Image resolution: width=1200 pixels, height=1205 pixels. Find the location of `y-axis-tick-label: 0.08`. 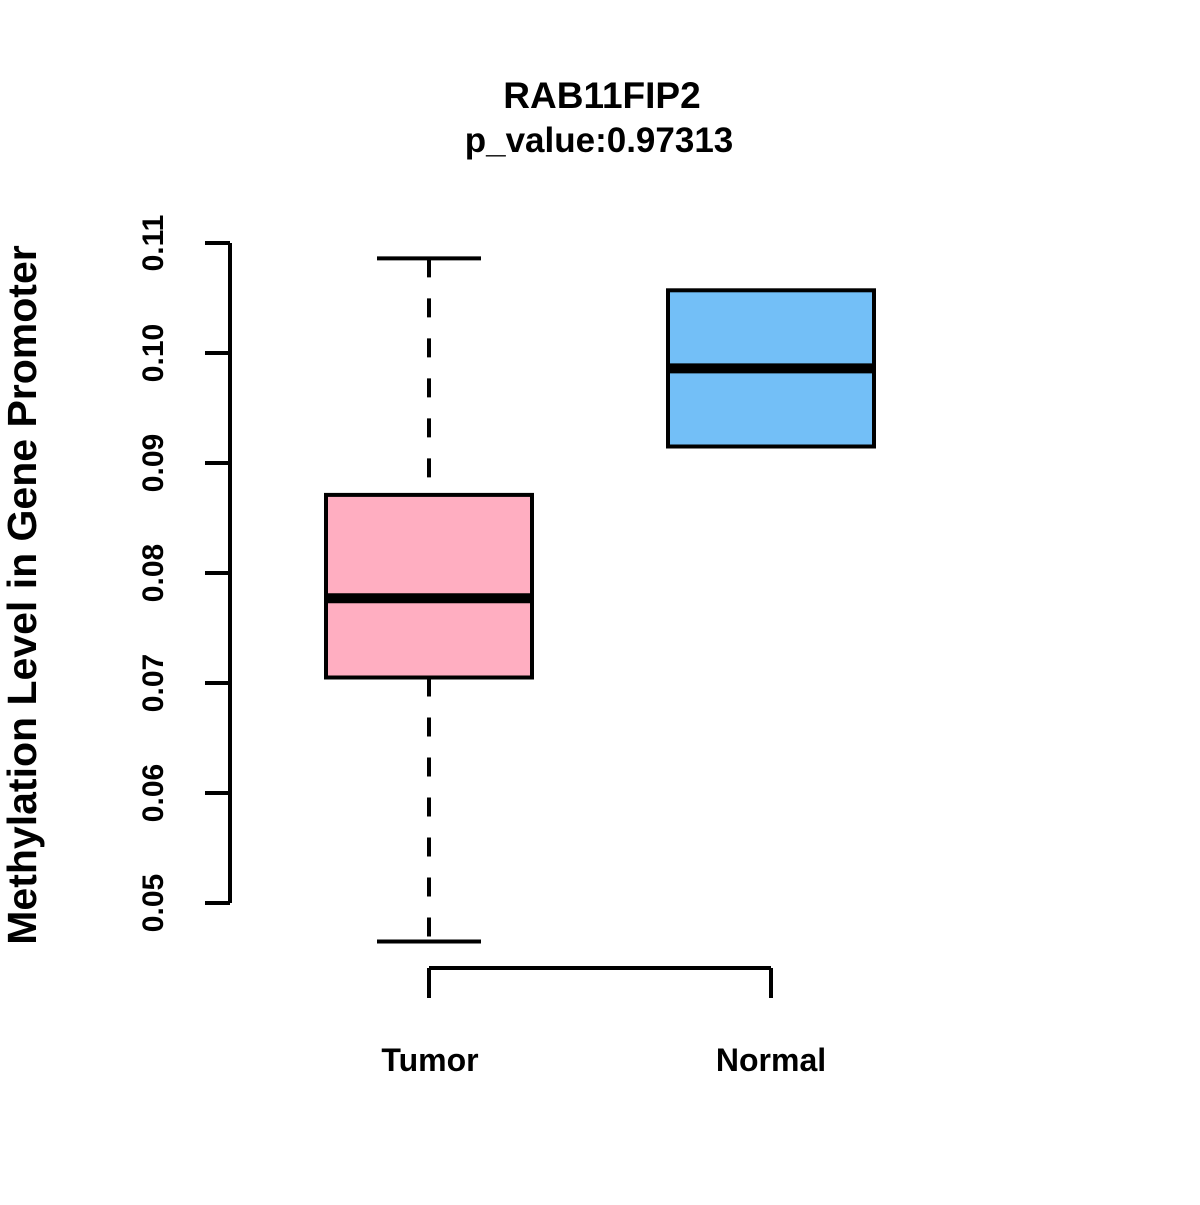

y-axis-tick-label: 0.08 is located at coordinates (153, 573).